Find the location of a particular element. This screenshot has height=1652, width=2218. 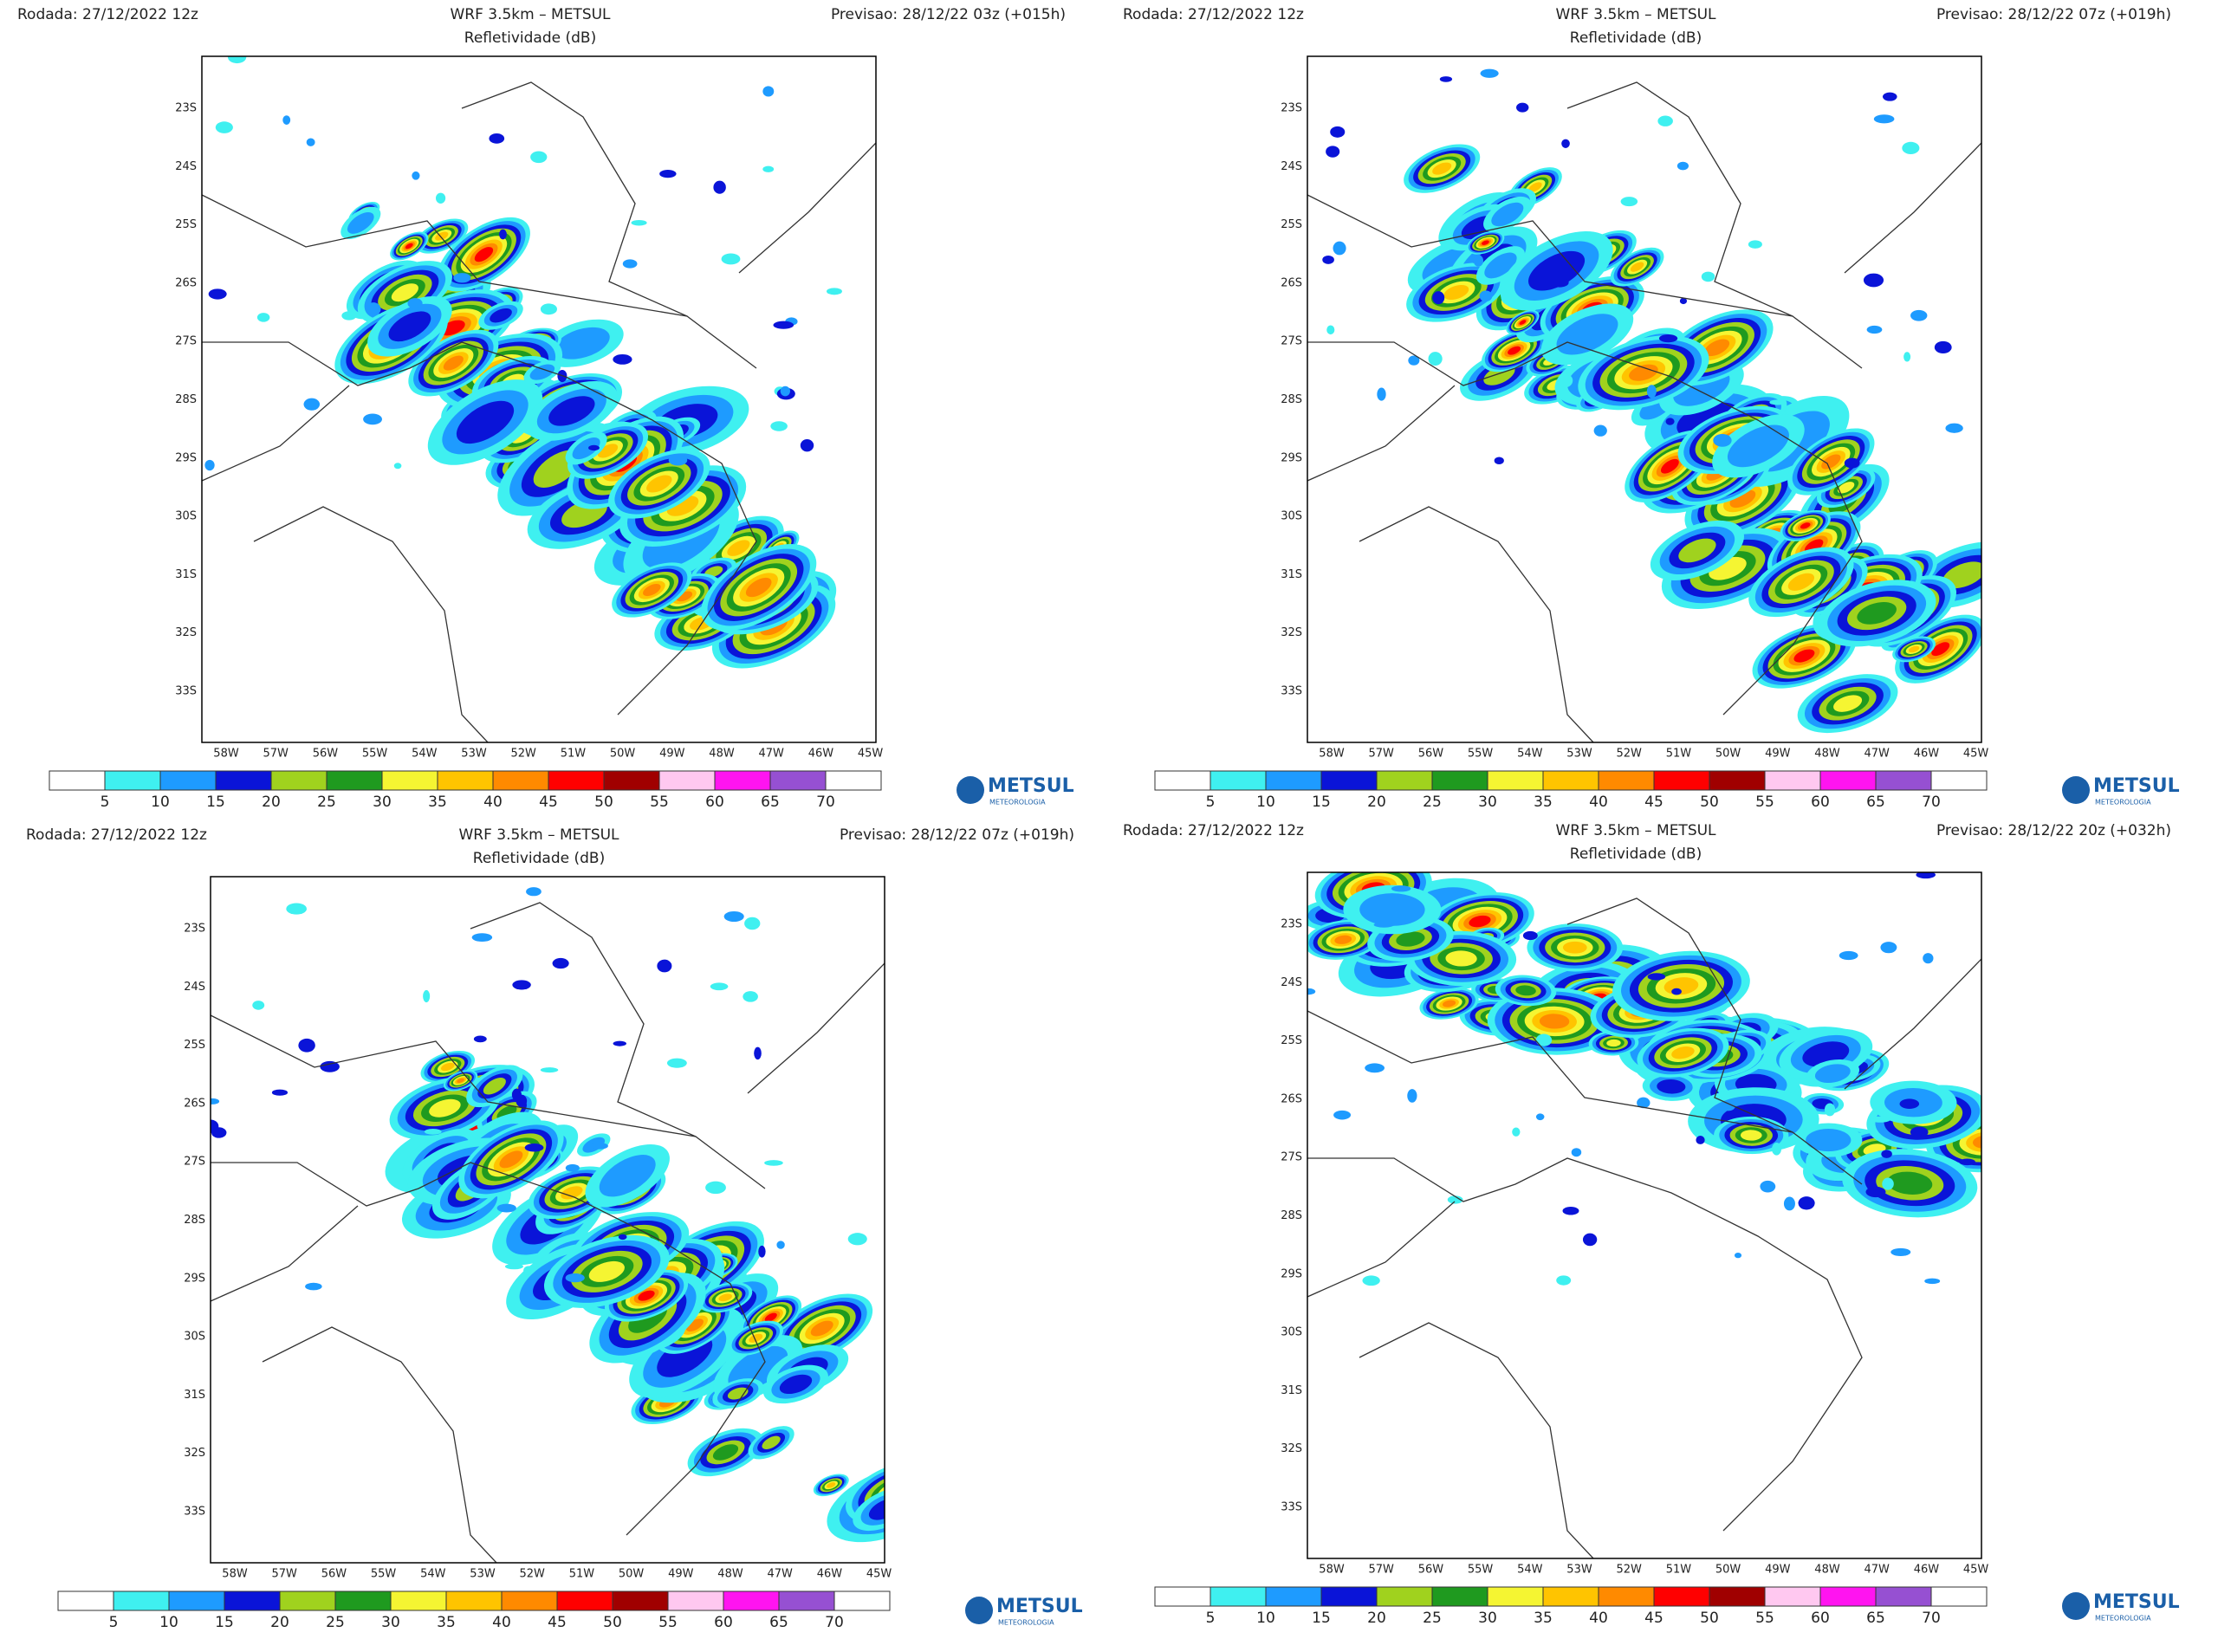

colorbar-label: 5 is located at coordinates (1211, 802).